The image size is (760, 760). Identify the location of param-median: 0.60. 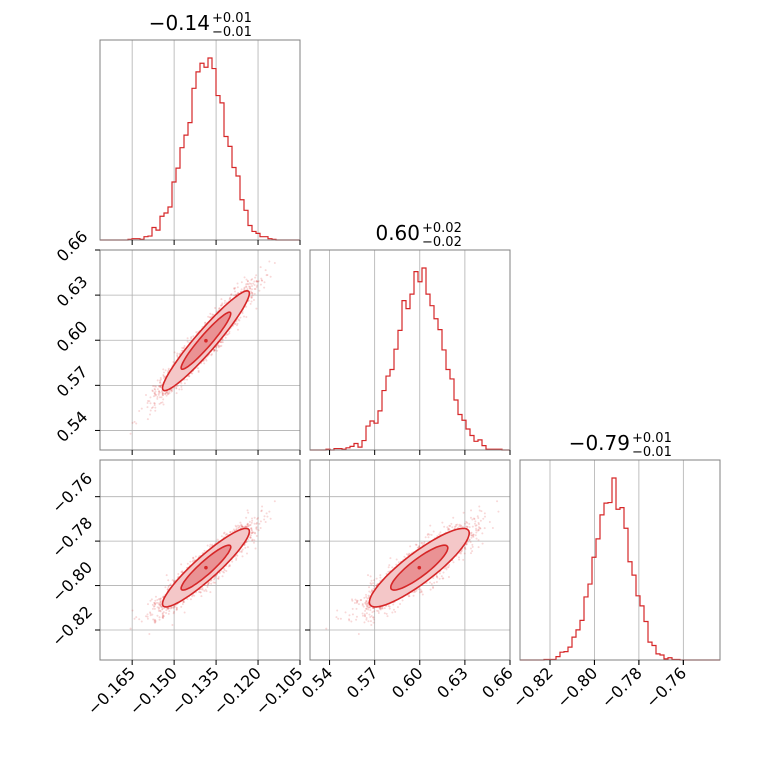
(397, 233).